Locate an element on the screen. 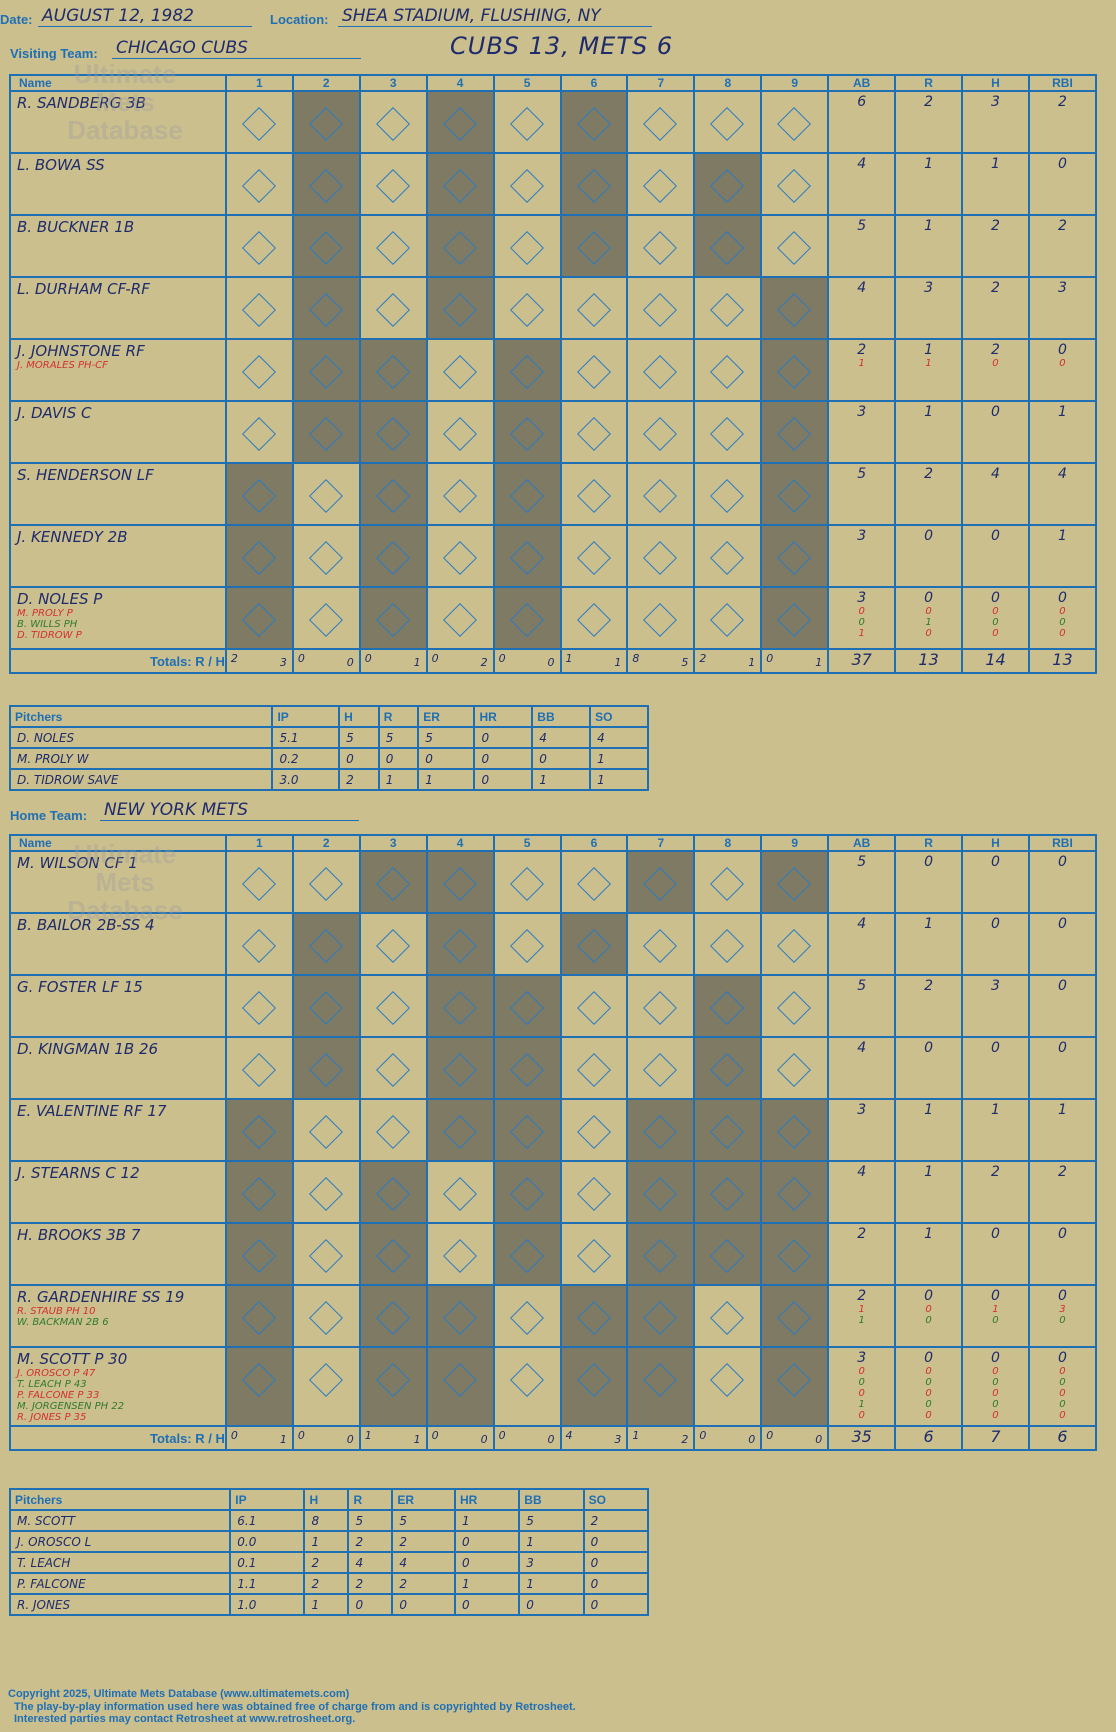 Image resolution: width=1116 pixels, height=1732 pixels. pitcher-stat: 1 is located at coordinates (551, 1583).